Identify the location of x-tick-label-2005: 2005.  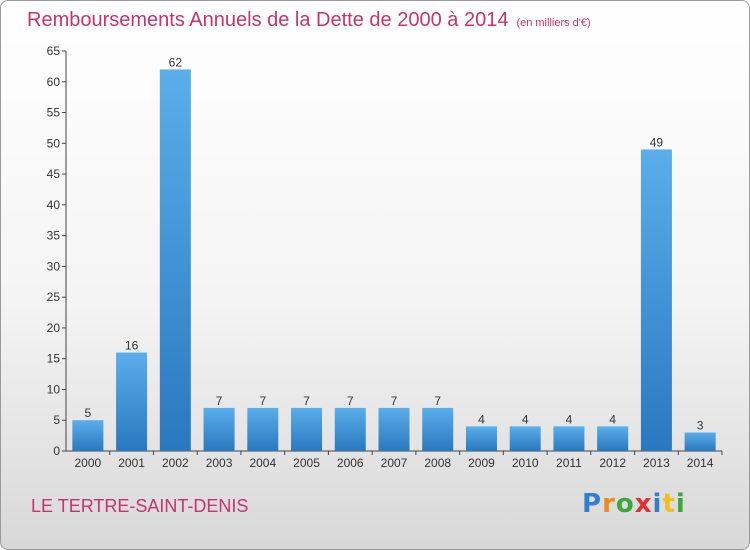
(306, 463).